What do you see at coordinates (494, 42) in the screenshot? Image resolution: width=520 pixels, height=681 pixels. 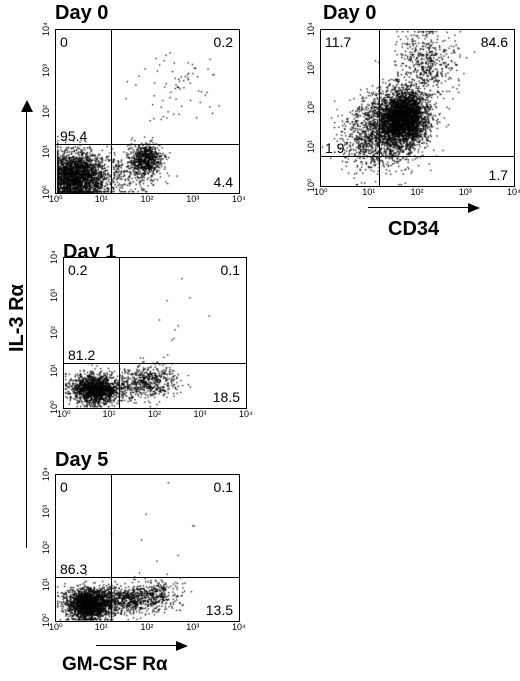 I see `quadrant-label-upper-right: 84.6` at bounding box center [494, 42].